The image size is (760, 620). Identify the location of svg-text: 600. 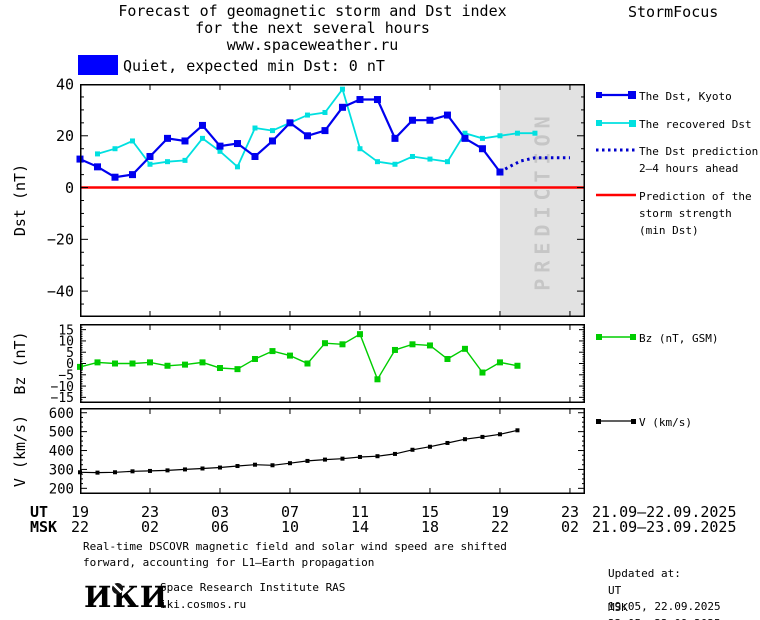
(61, 414).